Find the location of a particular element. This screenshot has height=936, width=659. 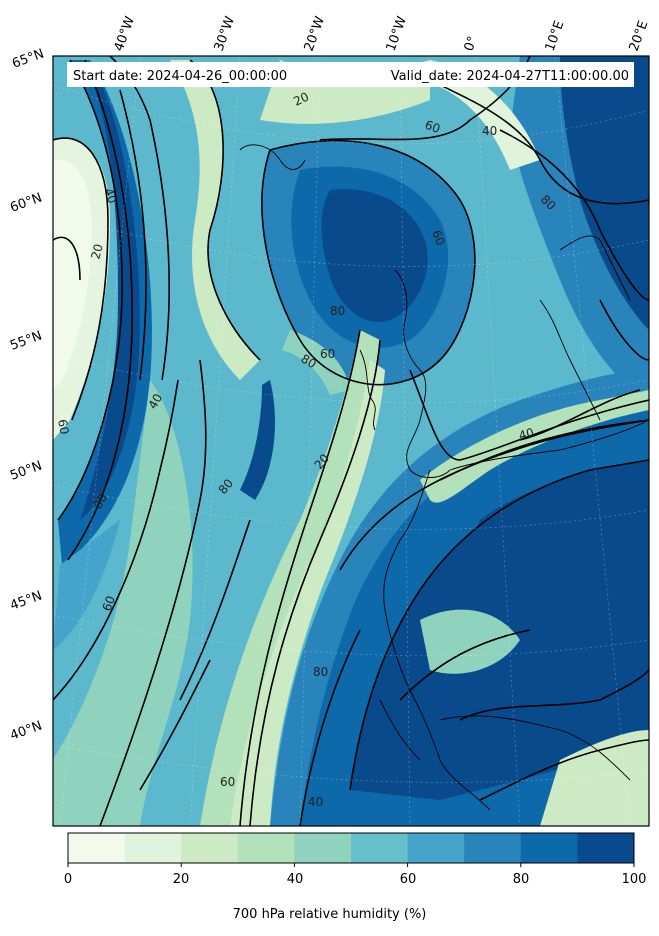

colorbar-tick-label: 60 is located at coordinates (408, 879).